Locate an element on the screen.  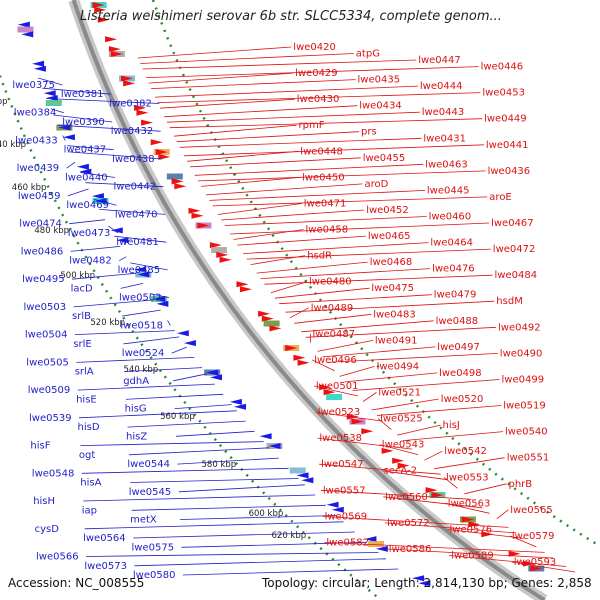
reverse-gene-label: lwe0564 is located at coordinates (104, 538).